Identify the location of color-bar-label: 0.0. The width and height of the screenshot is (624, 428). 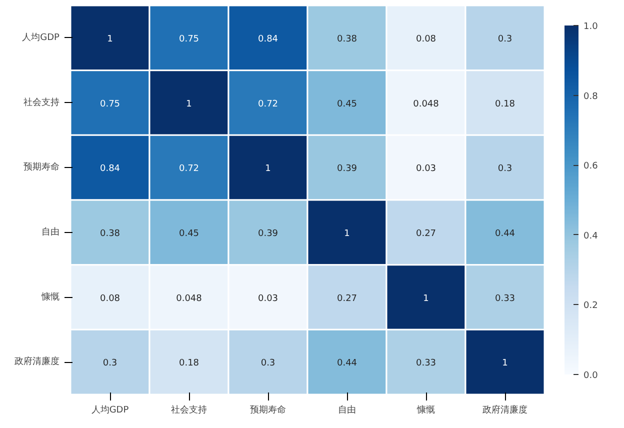
(591, 376).